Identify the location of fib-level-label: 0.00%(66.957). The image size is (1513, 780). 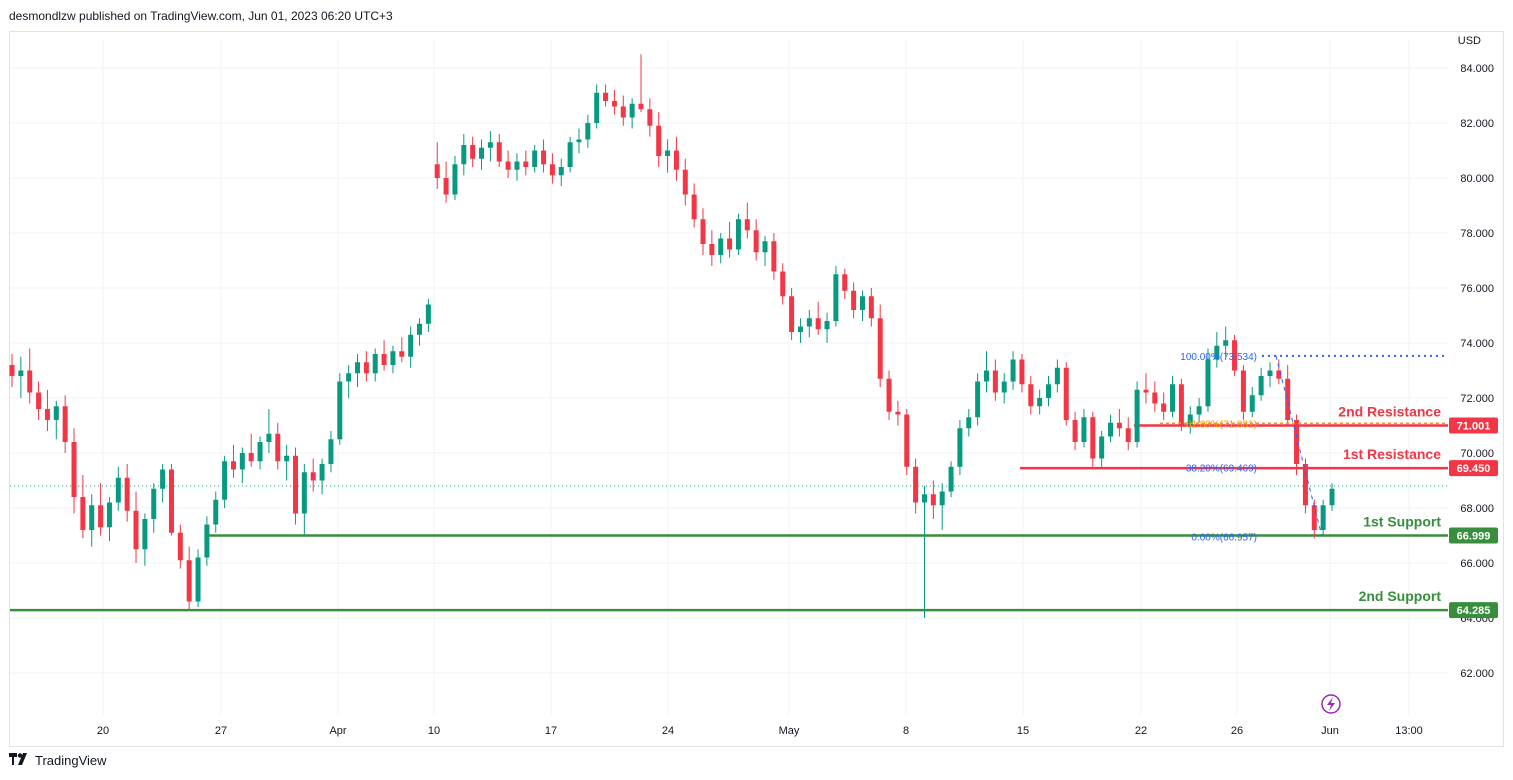
(1224, 538).